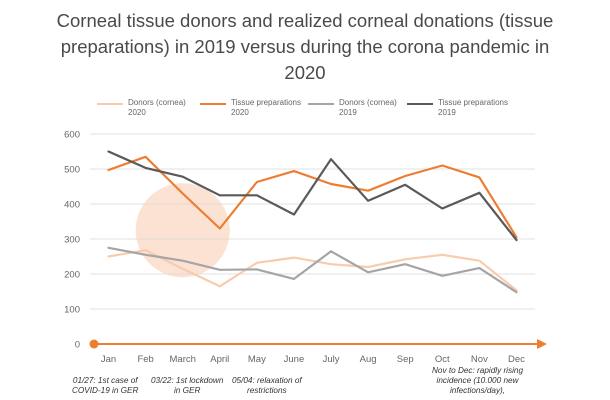  I want to click on x-tick-label-oct: Oct, so click(442, 359).